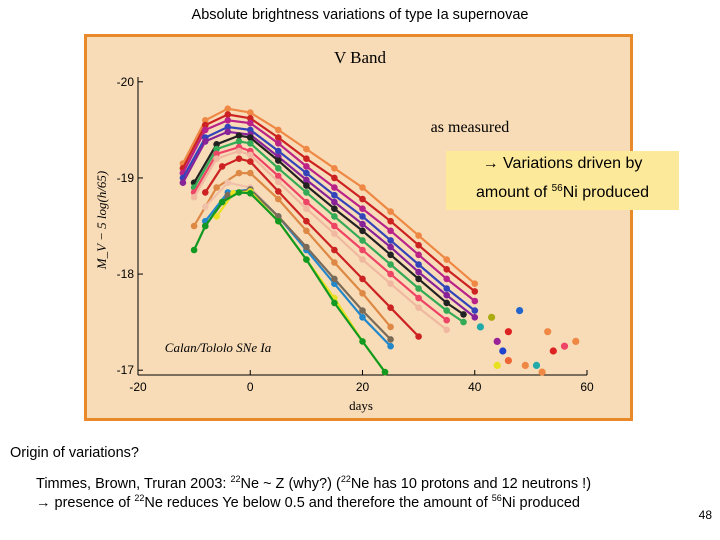 This screenshot has height=540, width=720. Describe the element at coordinates (133, 484) in the screenshot. I see `note-text: Timmes, Brown, Truran 2003:` at that location.